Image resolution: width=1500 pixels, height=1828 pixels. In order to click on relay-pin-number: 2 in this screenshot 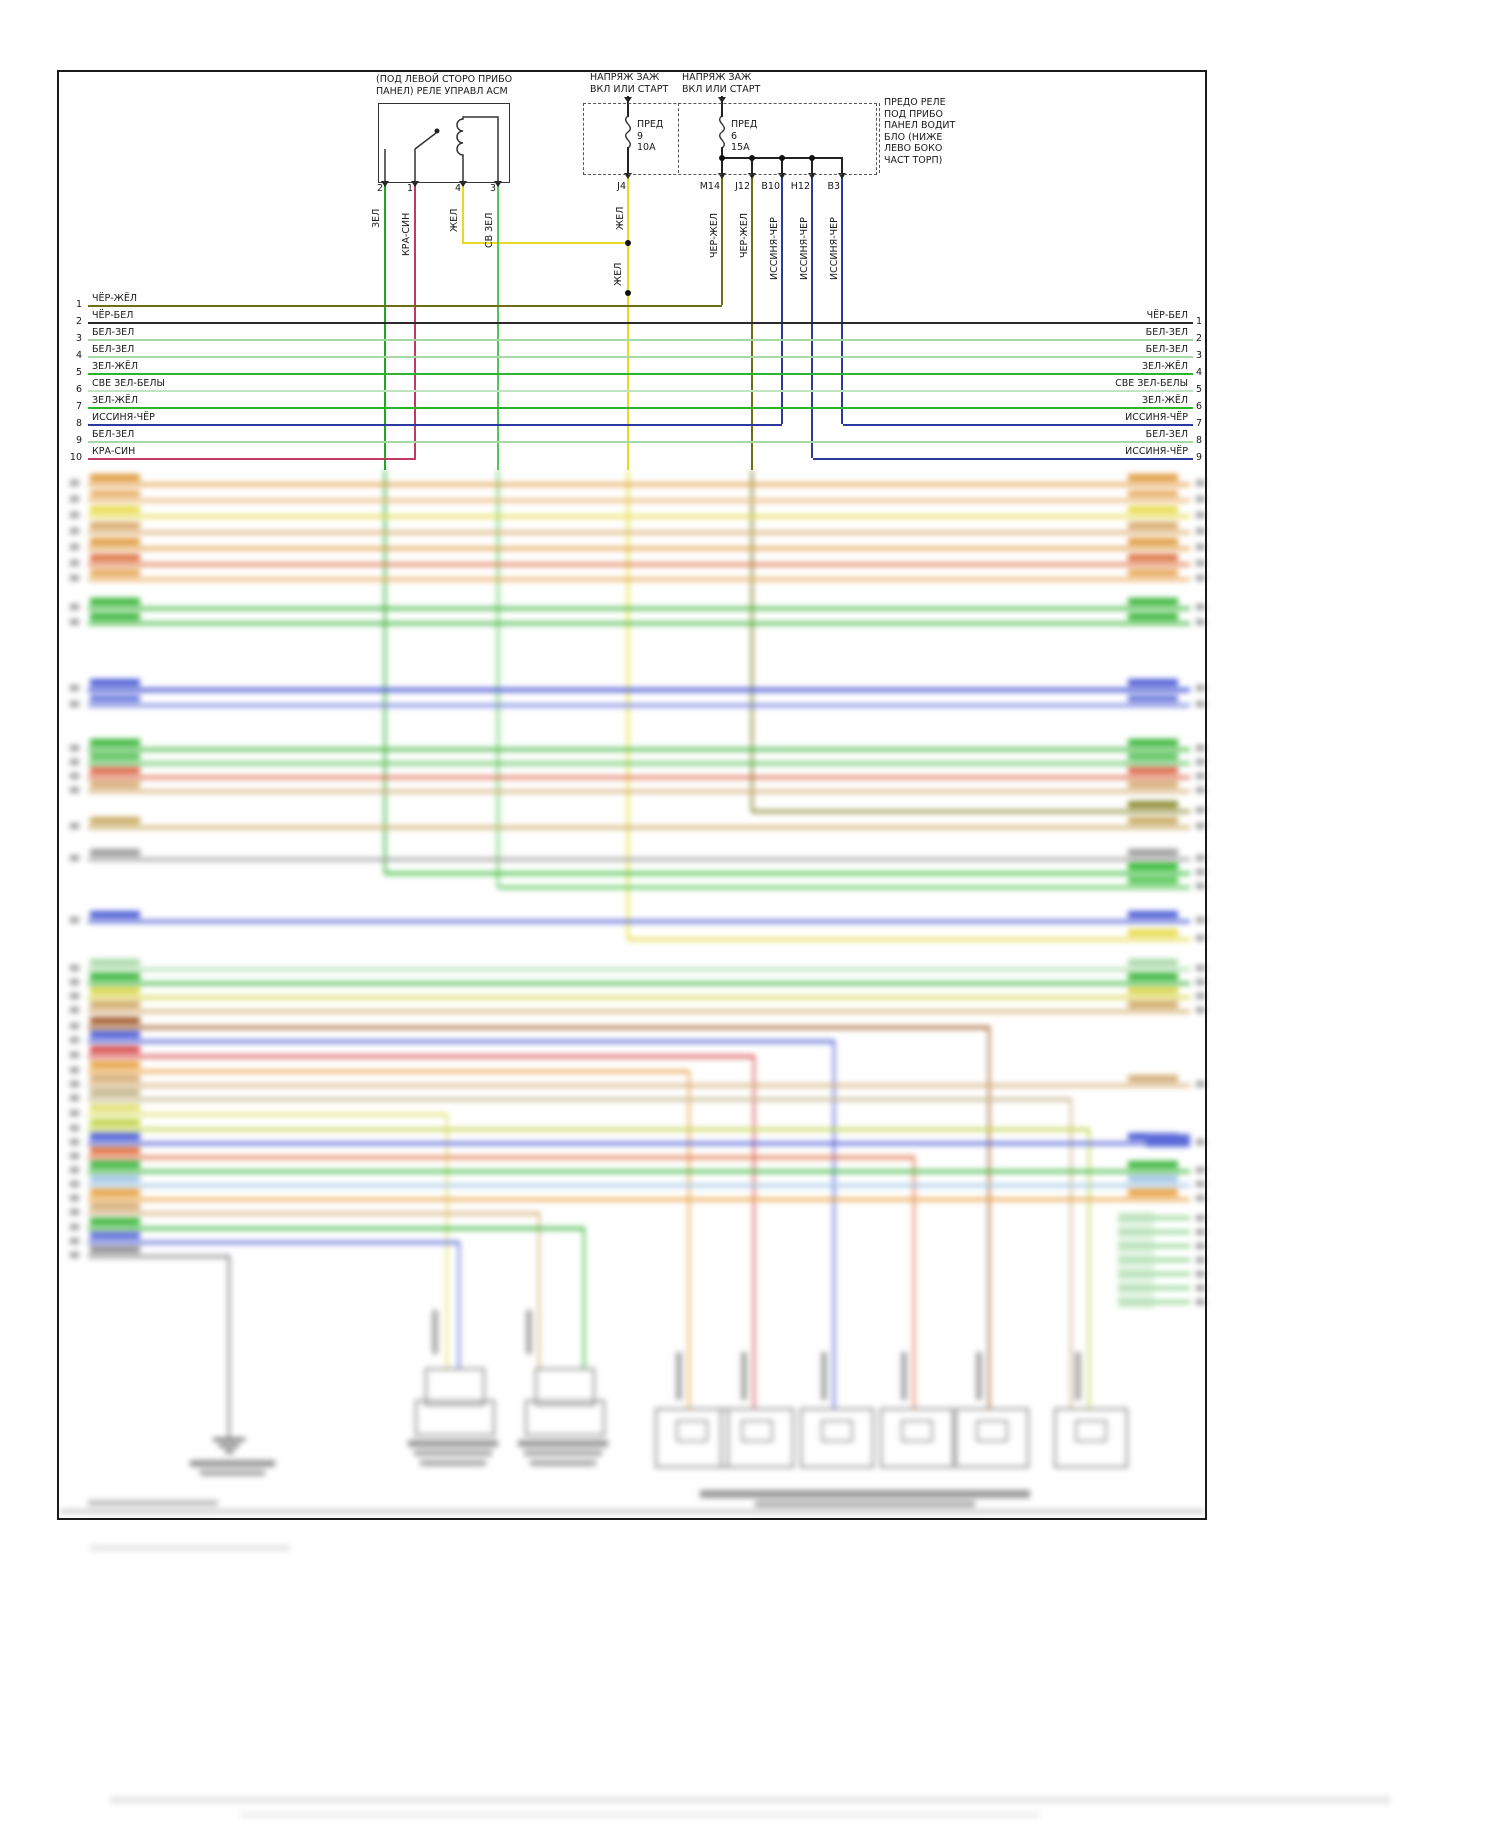, I will do `click(379, 188)`.